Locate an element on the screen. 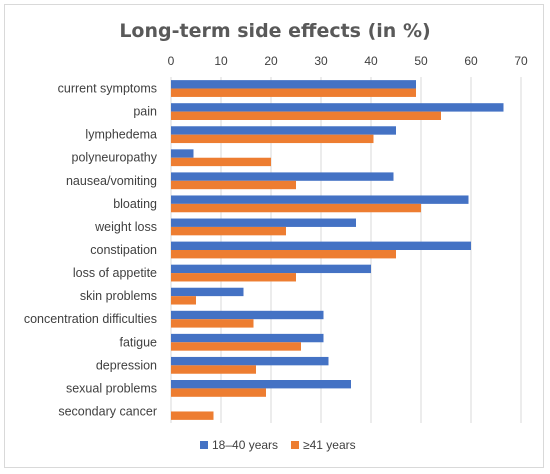  x-axis-ticks: 0 10 20 30 40 50 60 70 is located at coordinates (348, 61).